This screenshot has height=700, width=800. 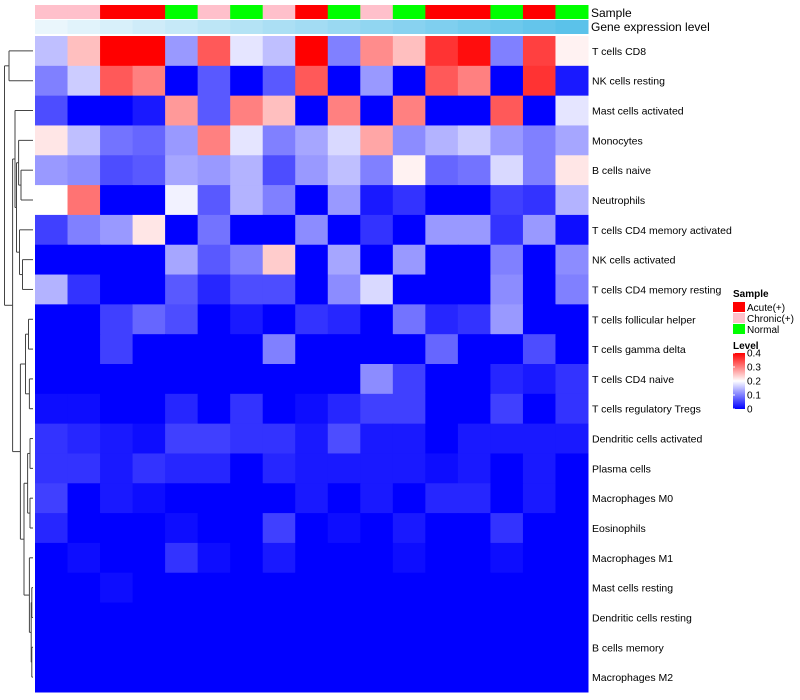 I want to click on row-label: T cells follicular helper, so click(x=644, y=320).